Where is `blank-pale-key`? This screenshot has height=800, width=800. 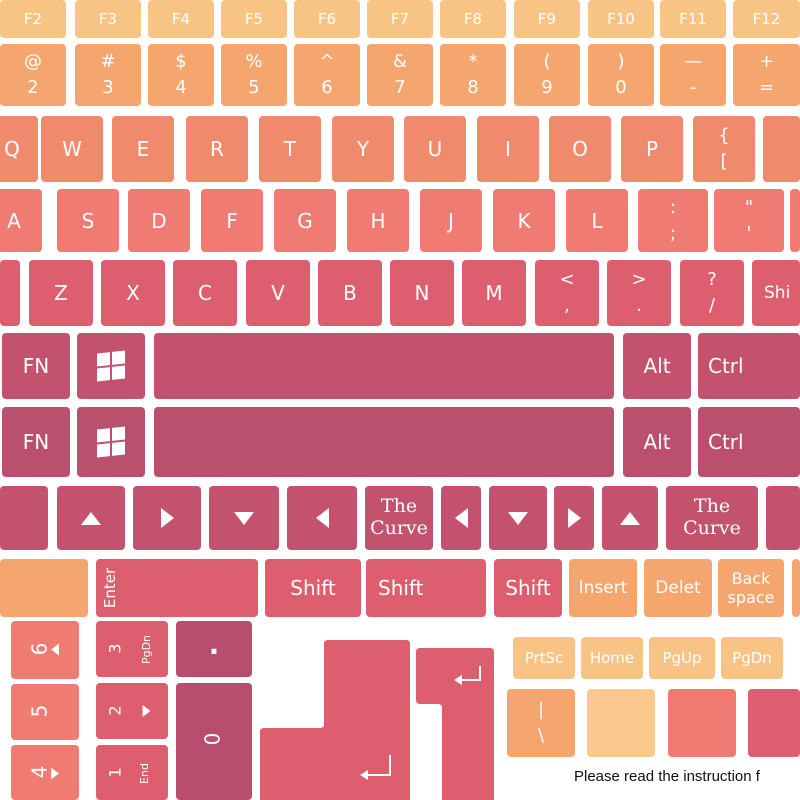 blank-pale-key is located at coordinates (621, 723).